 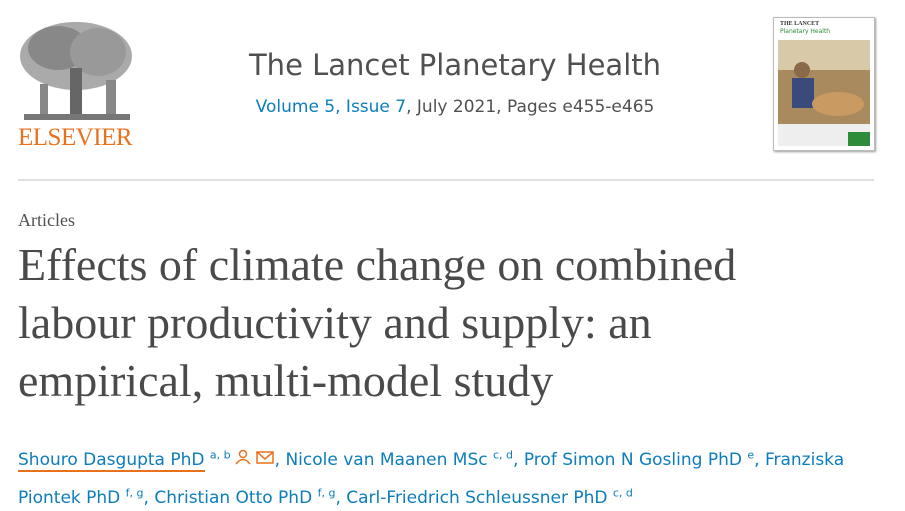 What do you see at coordinates (255, 457) in the screenshot?
I see `author-icons` at bounding box center [255, 457].